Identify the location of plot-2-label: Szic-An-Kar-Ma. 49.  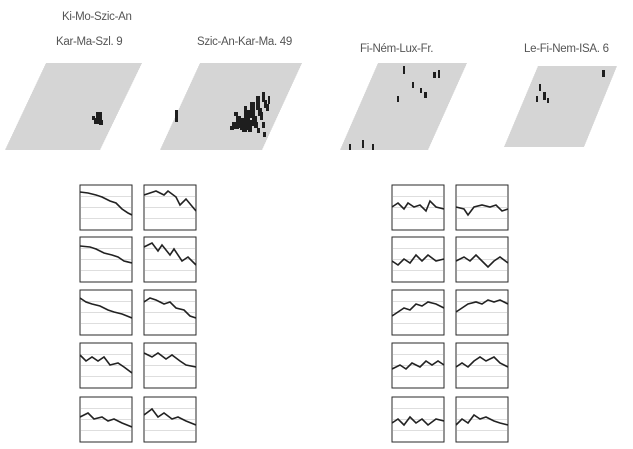
(244, 42).